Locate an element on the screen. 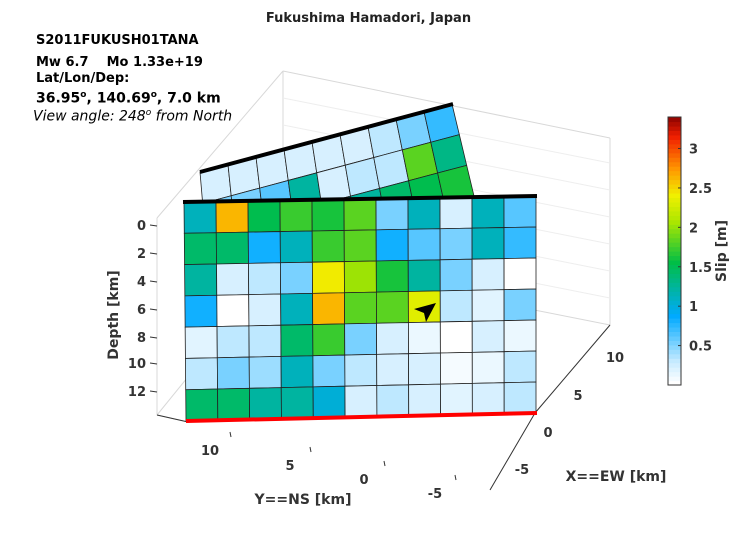 The width and height of the screenshot is (737, 541). depth-value: 7.0 km is located at coordinates (194, 98).